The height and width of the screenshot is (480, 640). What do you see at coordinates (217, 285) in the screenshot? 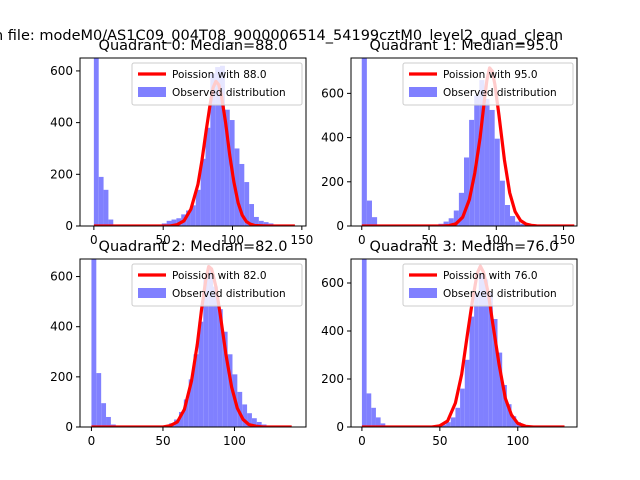
I see `legend: Poission with 82.0 Observed distribution` at bounding box center [217, 285].